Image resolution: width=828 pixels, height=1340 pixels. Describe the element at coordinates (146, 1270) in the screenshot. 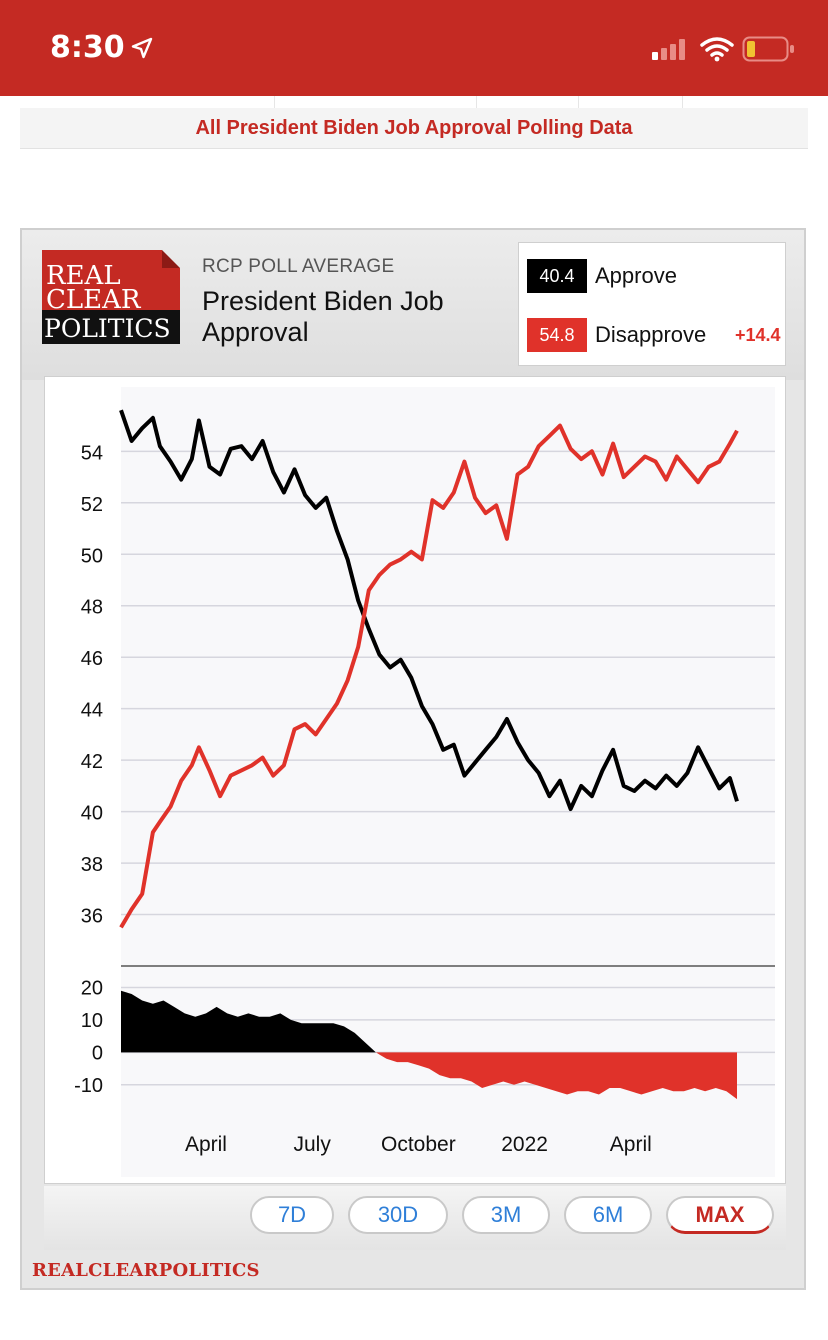

I see `footer-brand: REALCLEARPOLITICS` at that location.